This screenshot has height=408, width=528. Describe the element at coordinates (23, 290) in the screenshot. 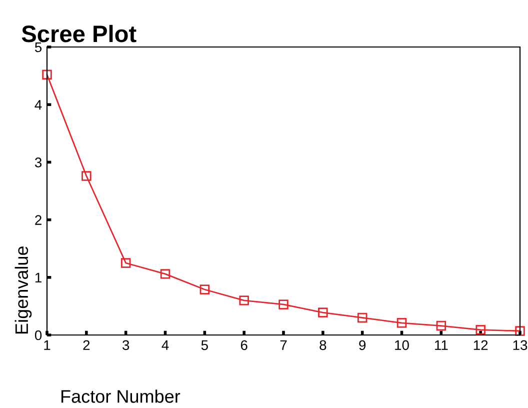

I see `y-axis-title: Eigenvalue` at that location.